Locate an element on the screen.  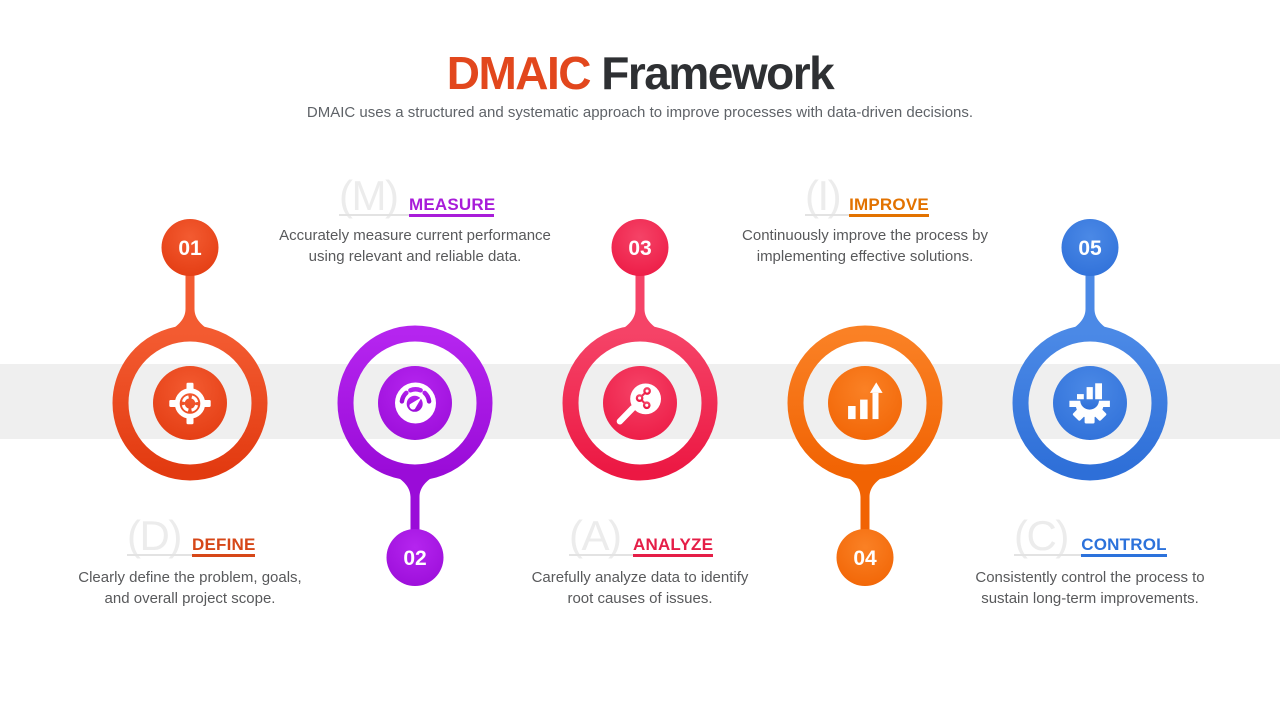
svg-text: 02 is located at coordinates (414, 558).